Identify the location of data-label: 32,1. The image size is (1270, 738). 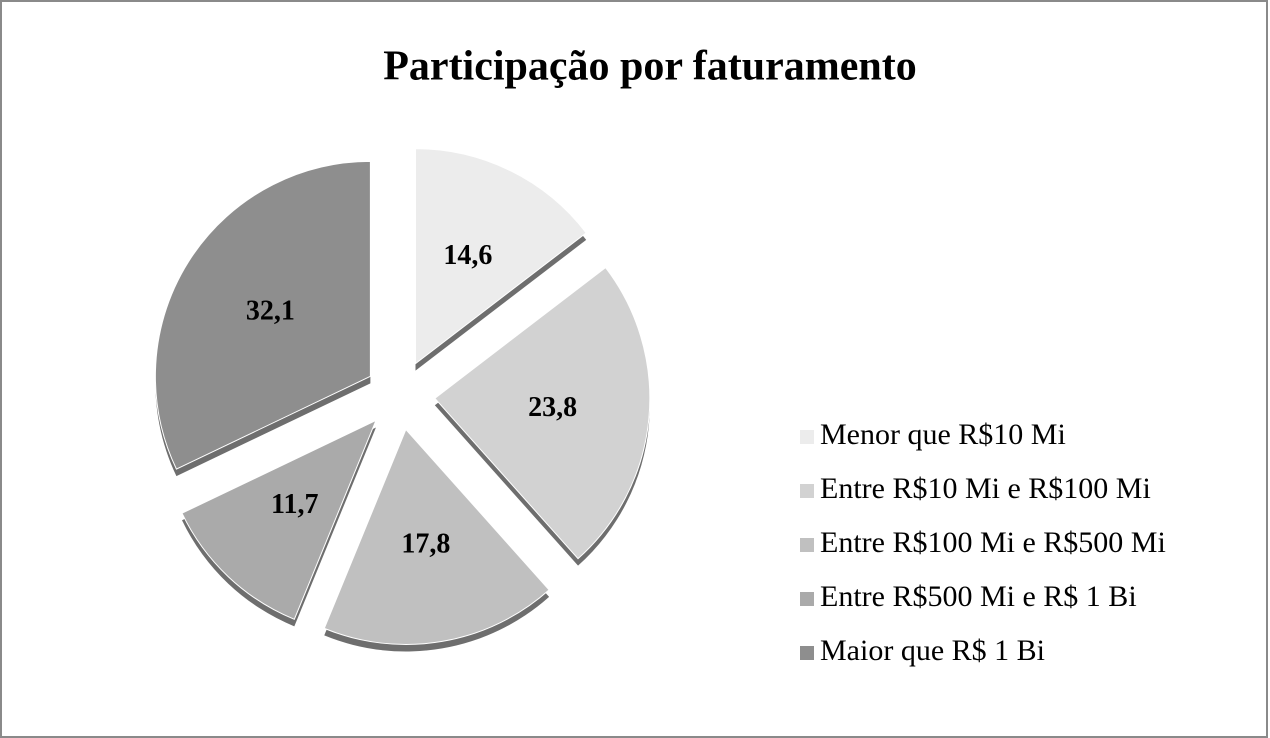
(270, 311).